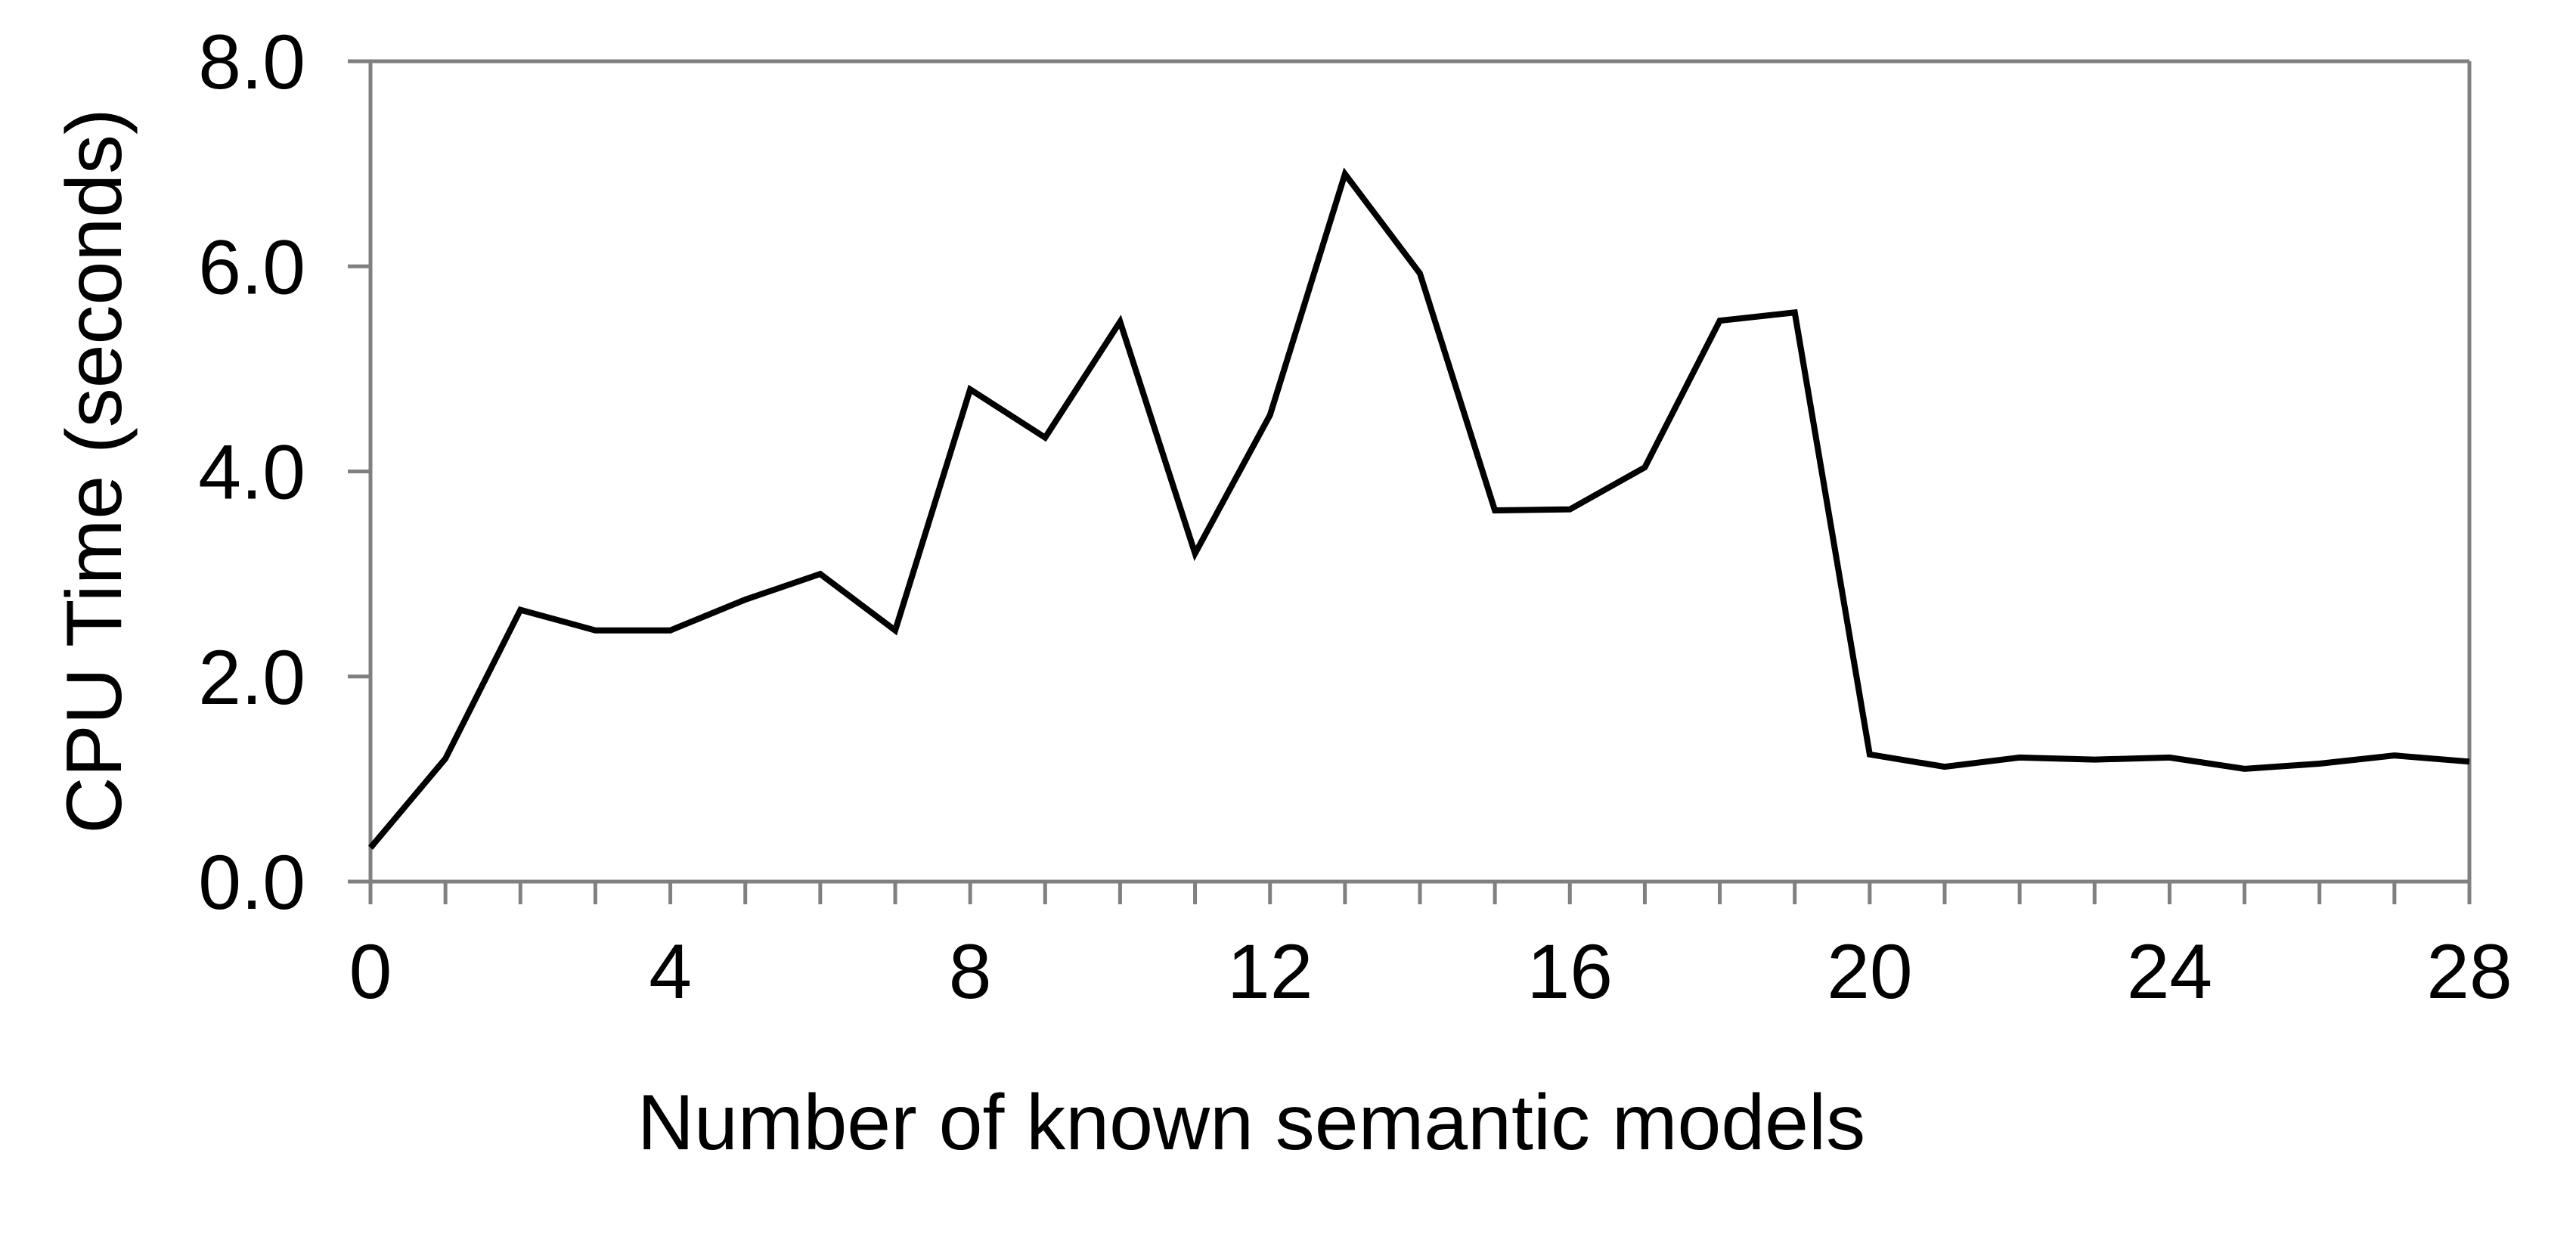  I want to click on x-tick-label: 20, so click(1870, 971).